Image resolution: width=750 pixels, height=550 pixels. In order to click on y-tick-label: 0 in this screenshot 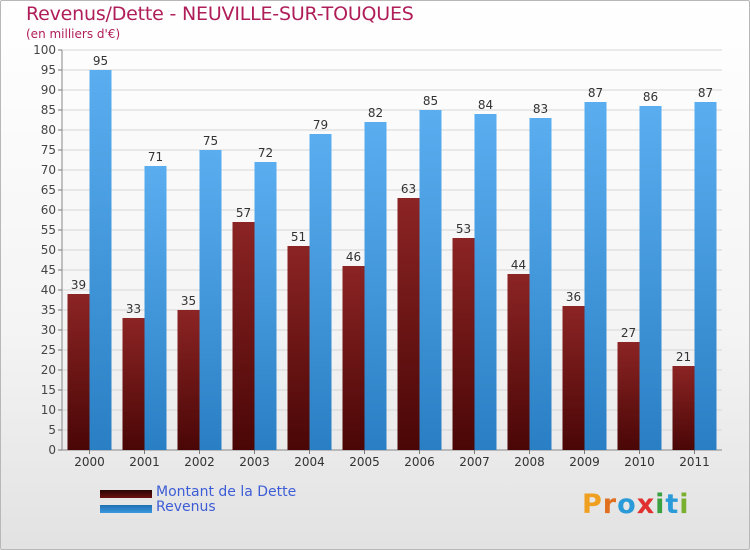, I will do `click(52, 450)`.